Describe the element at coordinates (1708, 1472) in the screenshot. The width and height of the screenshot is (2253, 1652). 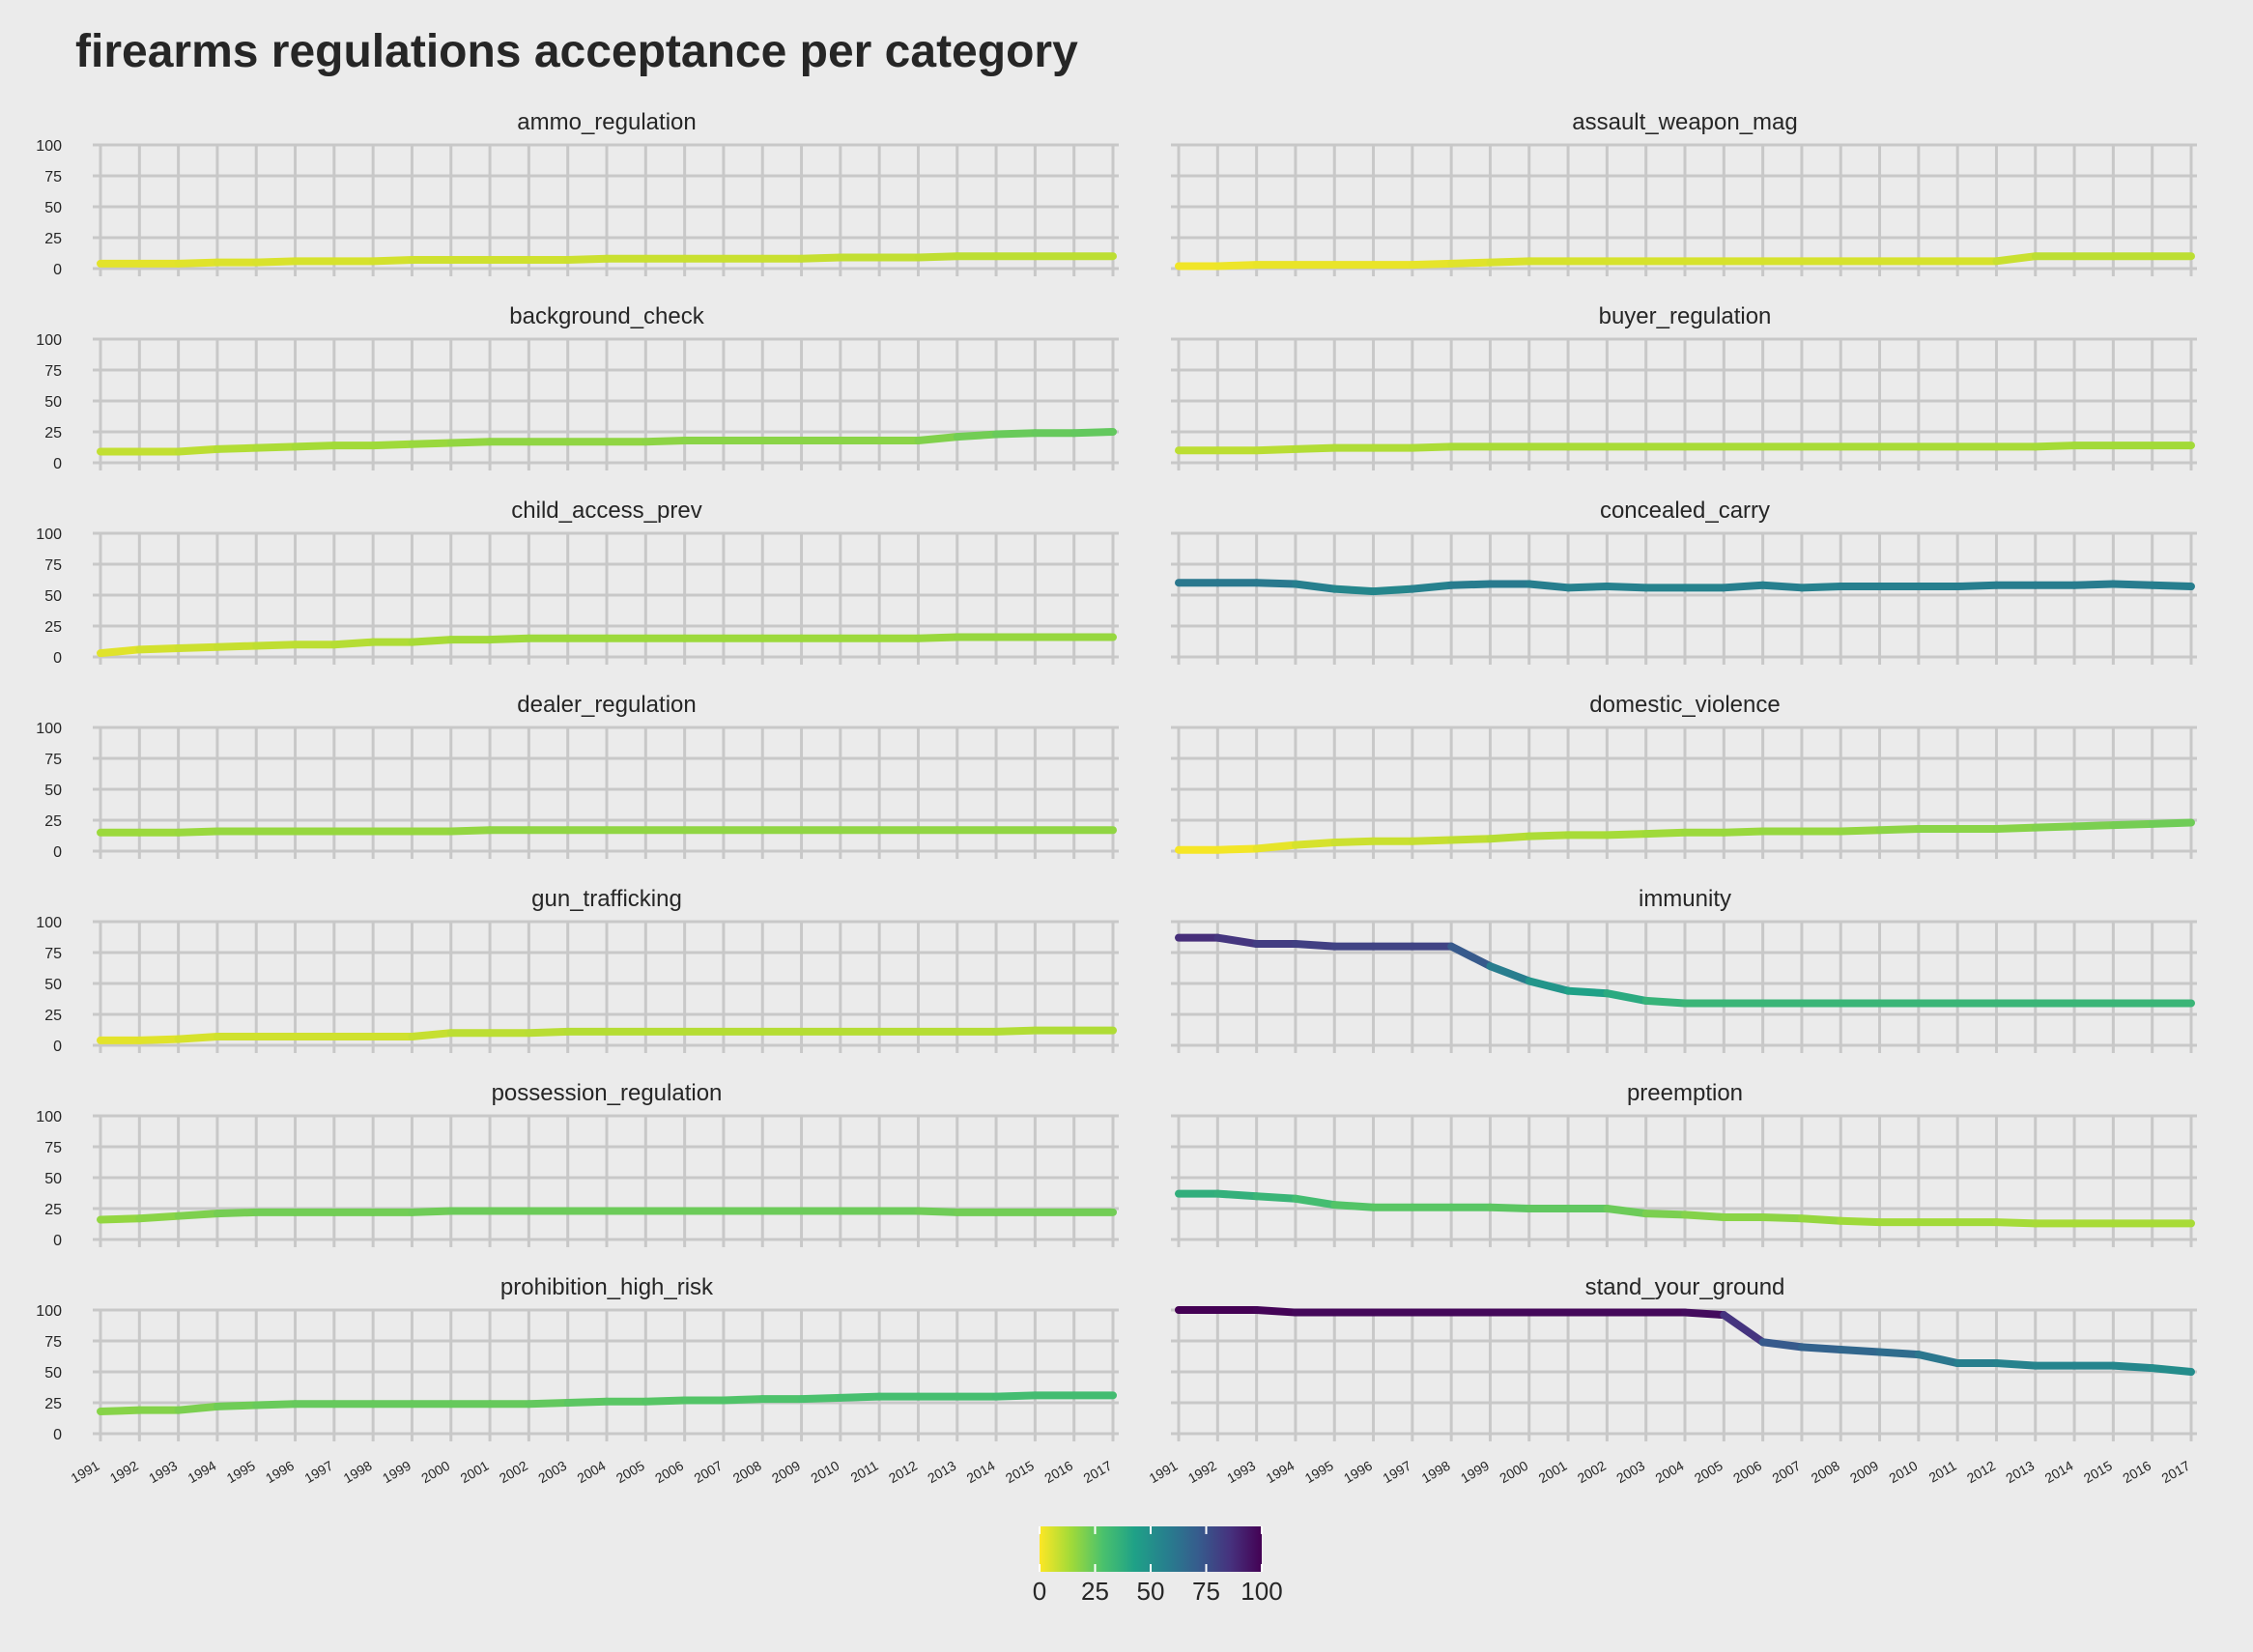
I see `x-tick-label: 2005` at that location.